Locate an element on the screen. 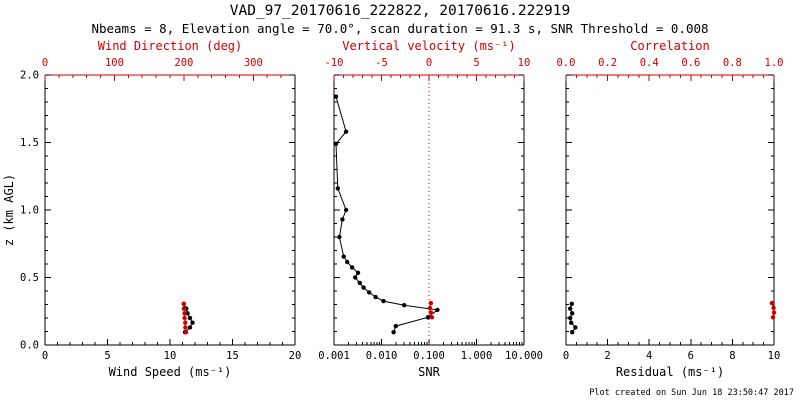  y-tick-label: 1.5 is located at coordinates (29, 143).